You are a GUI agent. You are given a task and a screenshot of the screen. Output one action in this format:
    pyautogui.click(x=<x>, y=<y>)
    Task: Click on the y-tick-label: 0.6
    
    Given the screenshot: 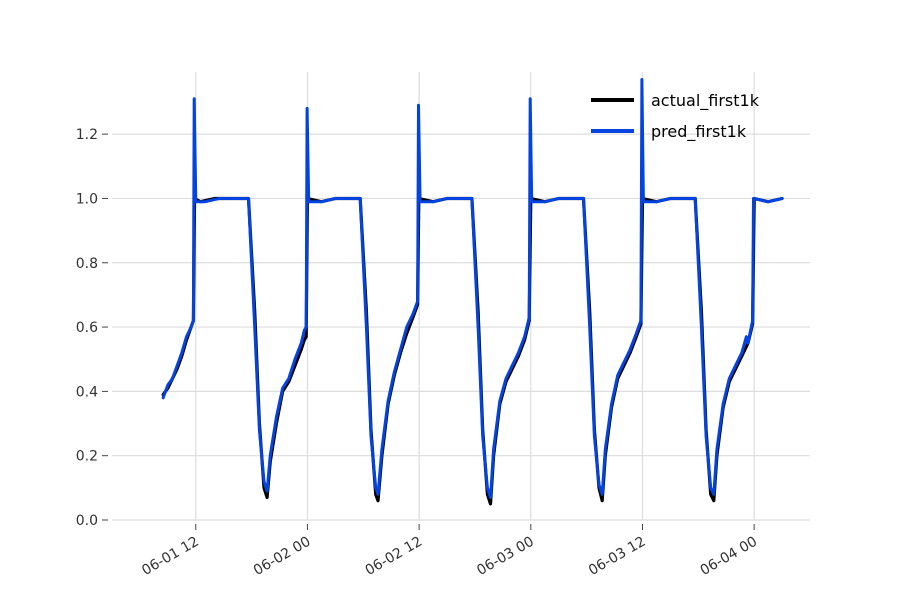 What is the action you would take?
    pyautogui.click(x=87, y=328)
    